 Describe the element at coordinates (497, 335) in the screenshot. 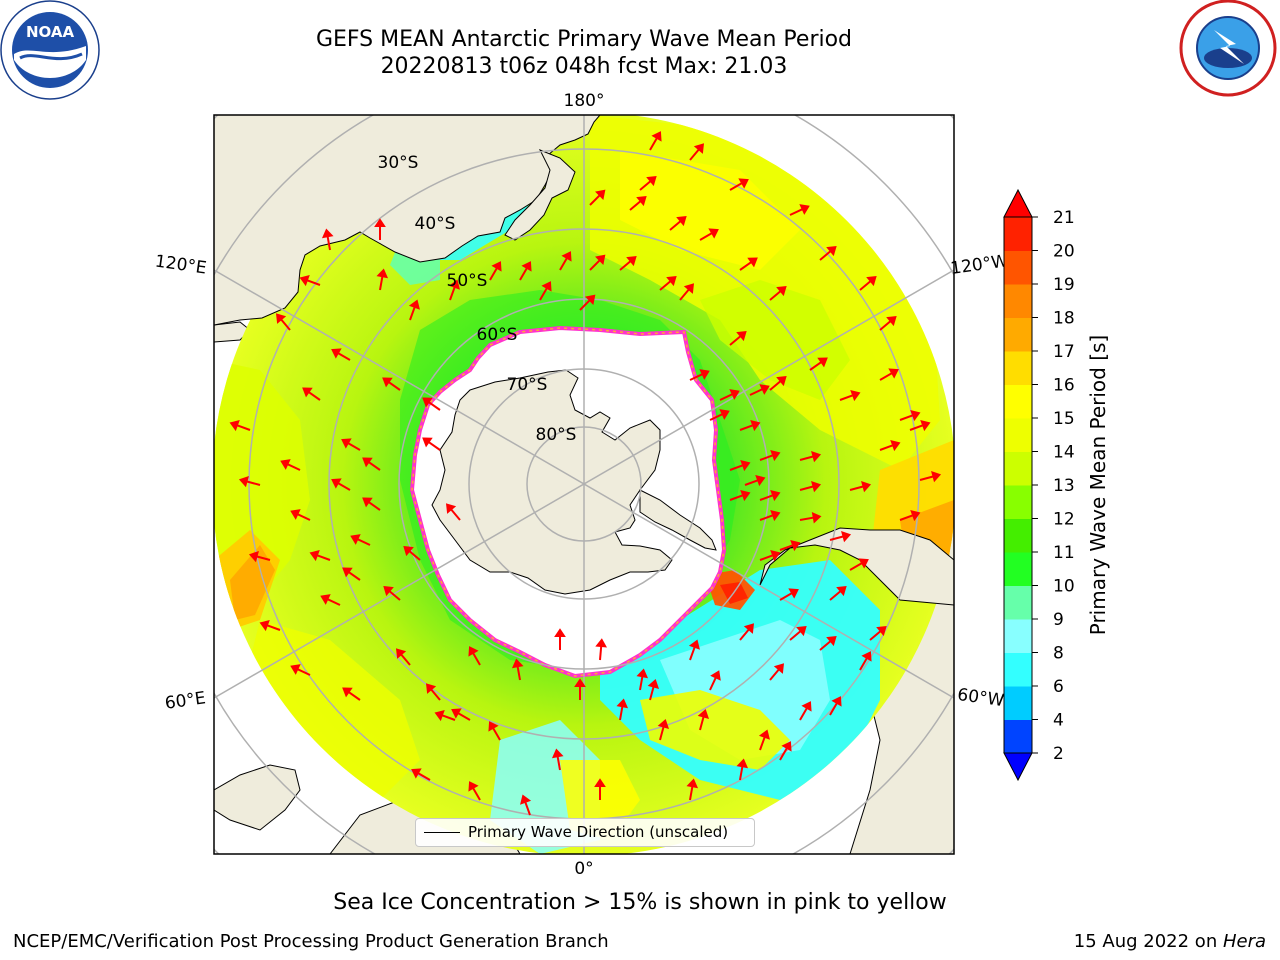

I see `lat-label-60s: 60°S` at that location.